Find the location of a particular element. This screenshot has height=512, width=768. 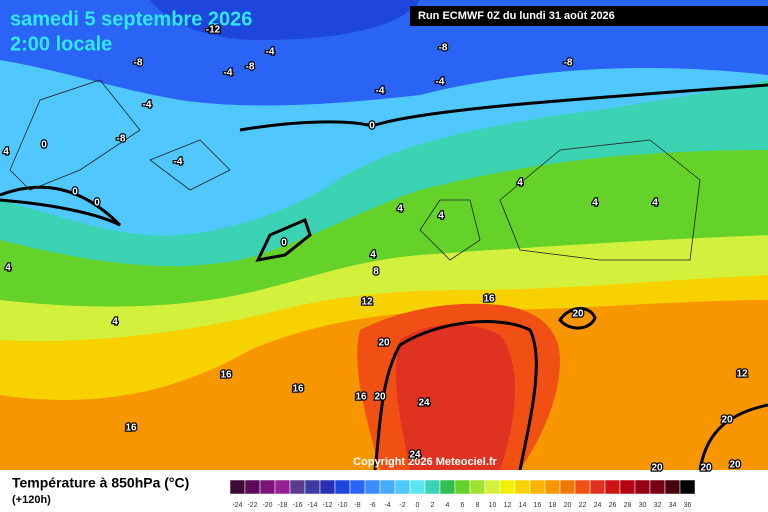

legend-tick-label: 12 is located at coordinates (508, 505).